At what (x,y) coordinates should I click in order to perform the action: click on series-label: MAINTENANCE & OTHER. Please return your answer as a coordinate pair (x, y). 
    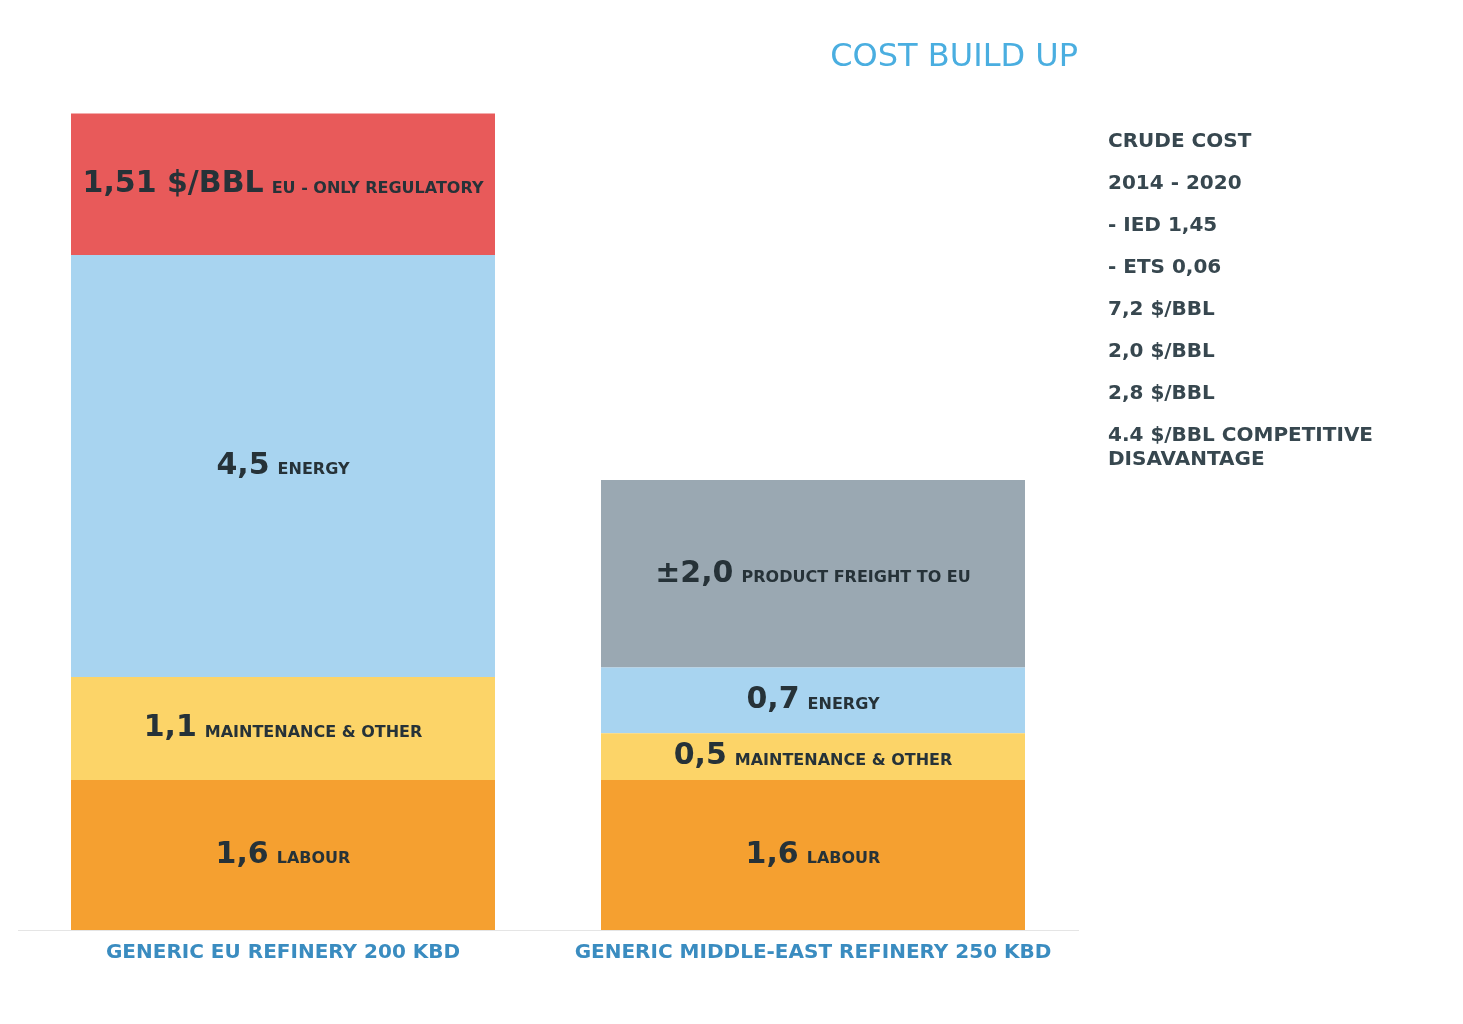
    Looking at the image, I should click on (843, 759).